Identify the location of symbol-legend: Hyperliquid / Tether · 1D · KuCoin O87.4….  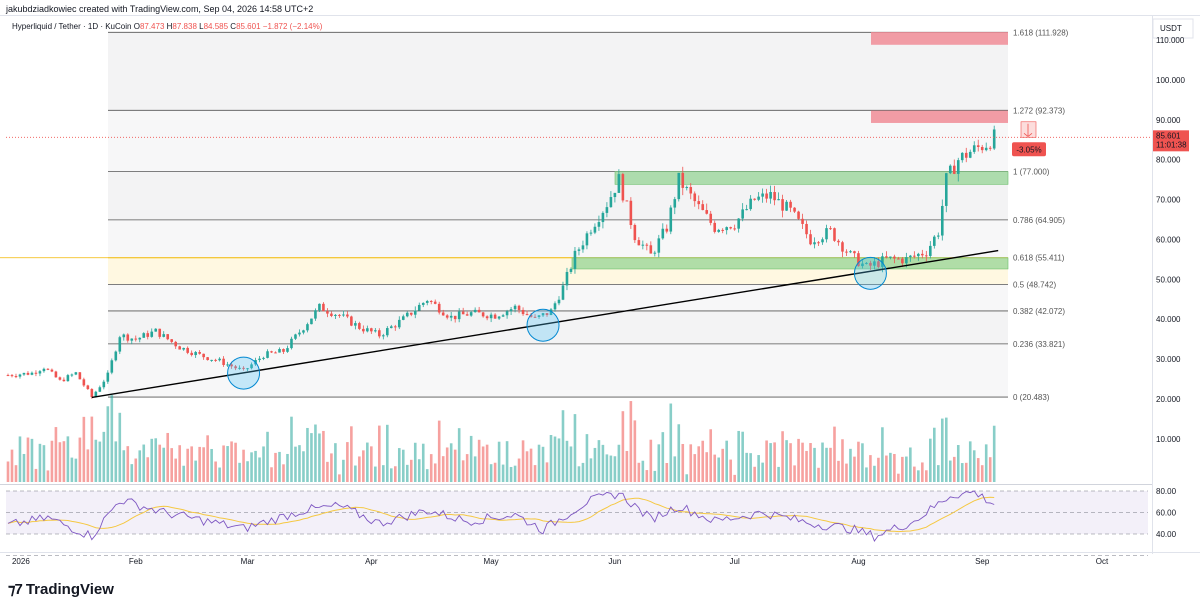
(167, 26).